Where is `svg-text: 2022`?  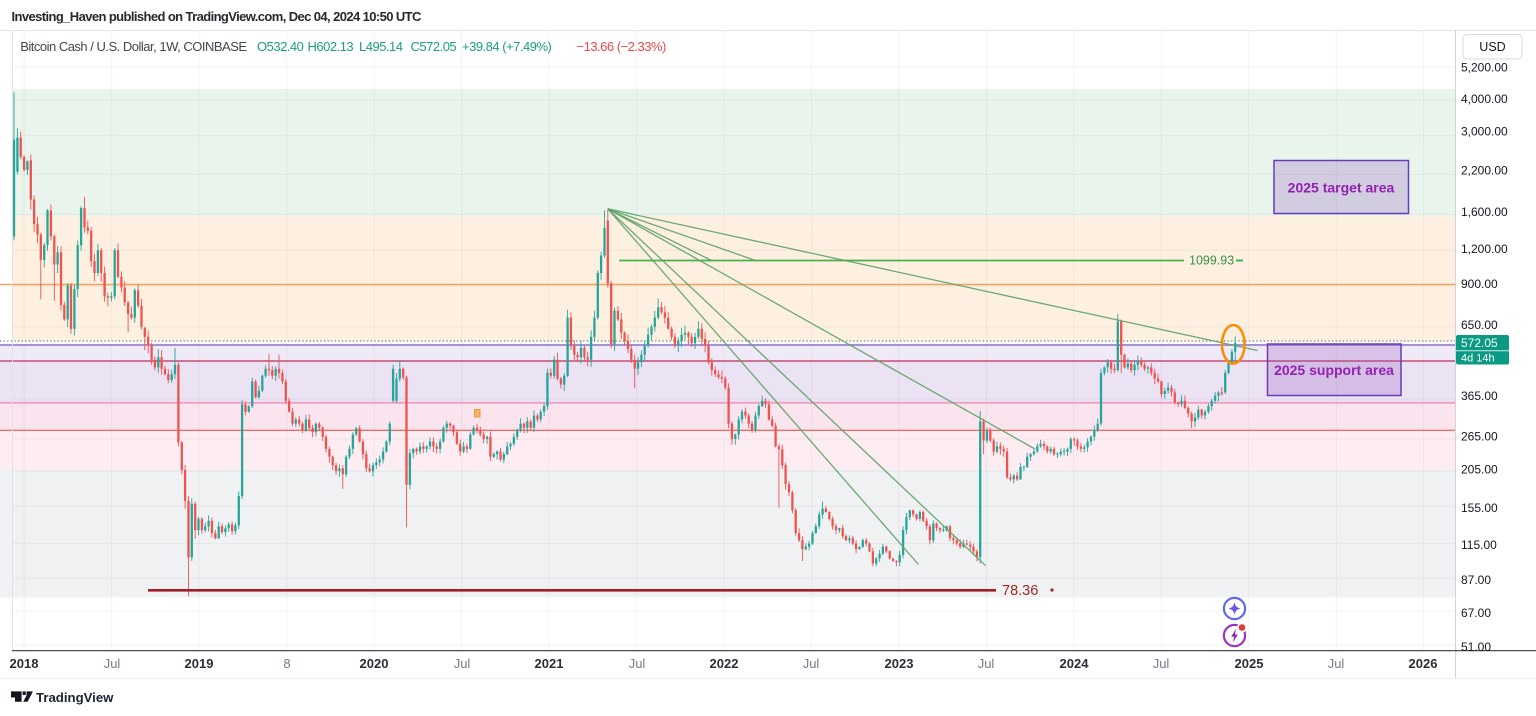 svg-text: 2022 is located at coordinates (724, 663).